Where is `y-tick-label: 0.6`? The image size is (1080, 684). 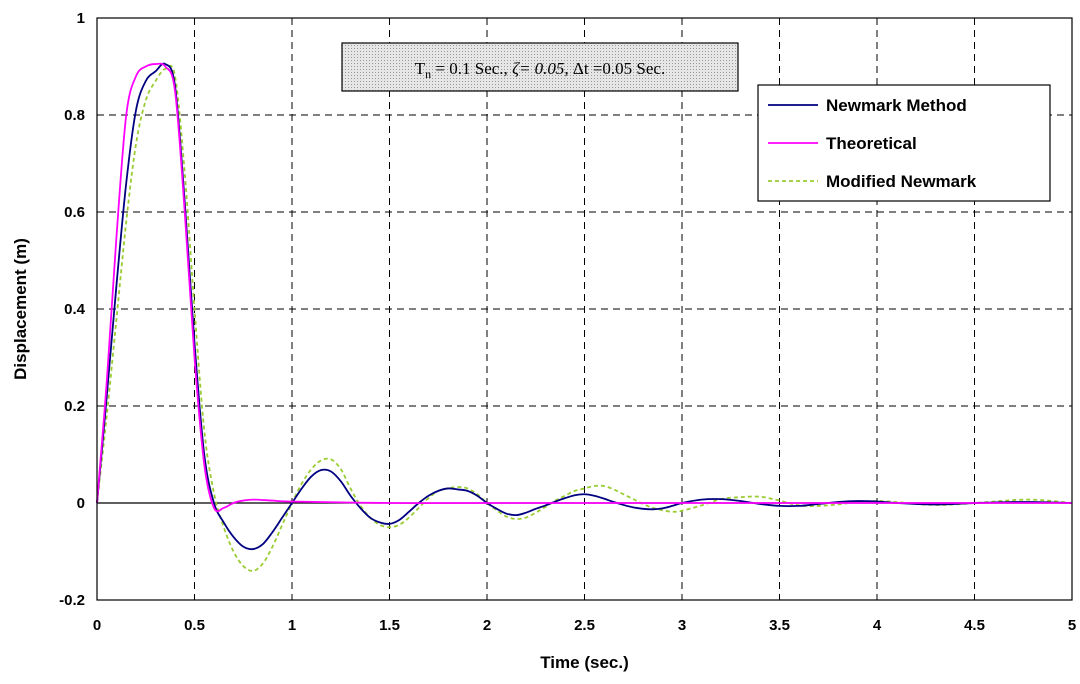
y-tick-label: 0.6 is located at coordinates (74, 212).